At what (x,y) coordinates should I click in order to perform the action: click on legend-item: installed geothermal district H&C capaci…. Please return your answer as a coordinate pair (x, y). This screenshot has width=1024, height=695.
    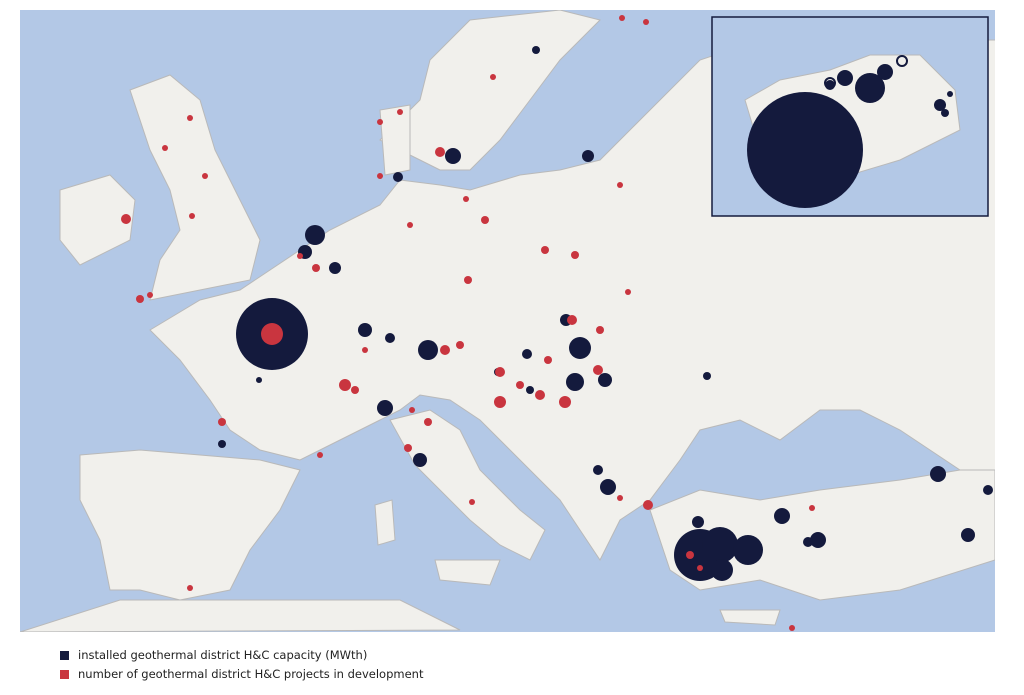
    Looking at the image, I should click on (213, 655).